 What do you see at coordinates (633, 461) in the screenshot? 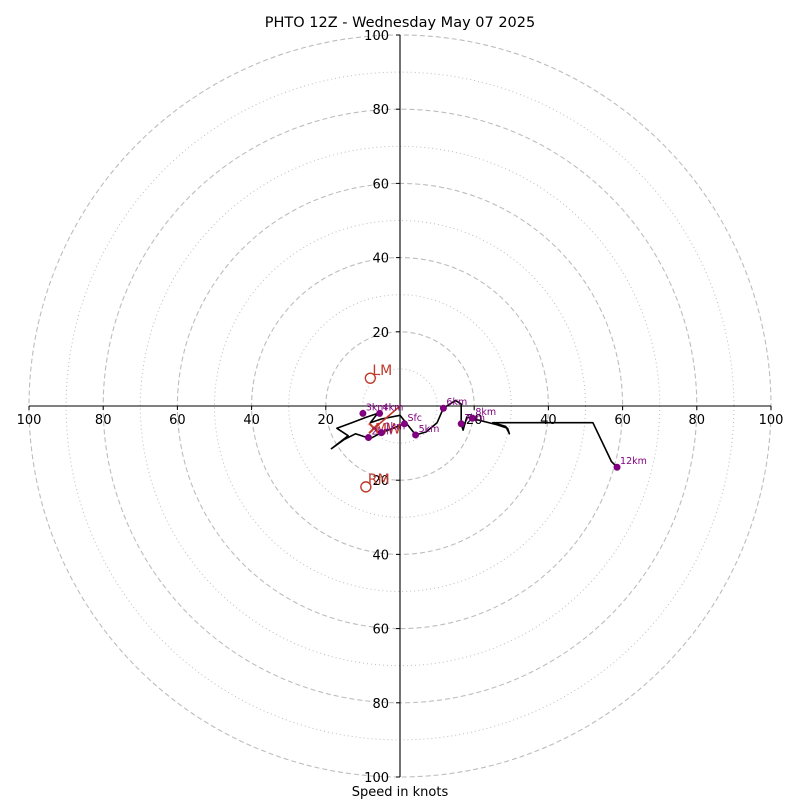
I see `height-marker-label: 12km` at bounding box center [633, 461].